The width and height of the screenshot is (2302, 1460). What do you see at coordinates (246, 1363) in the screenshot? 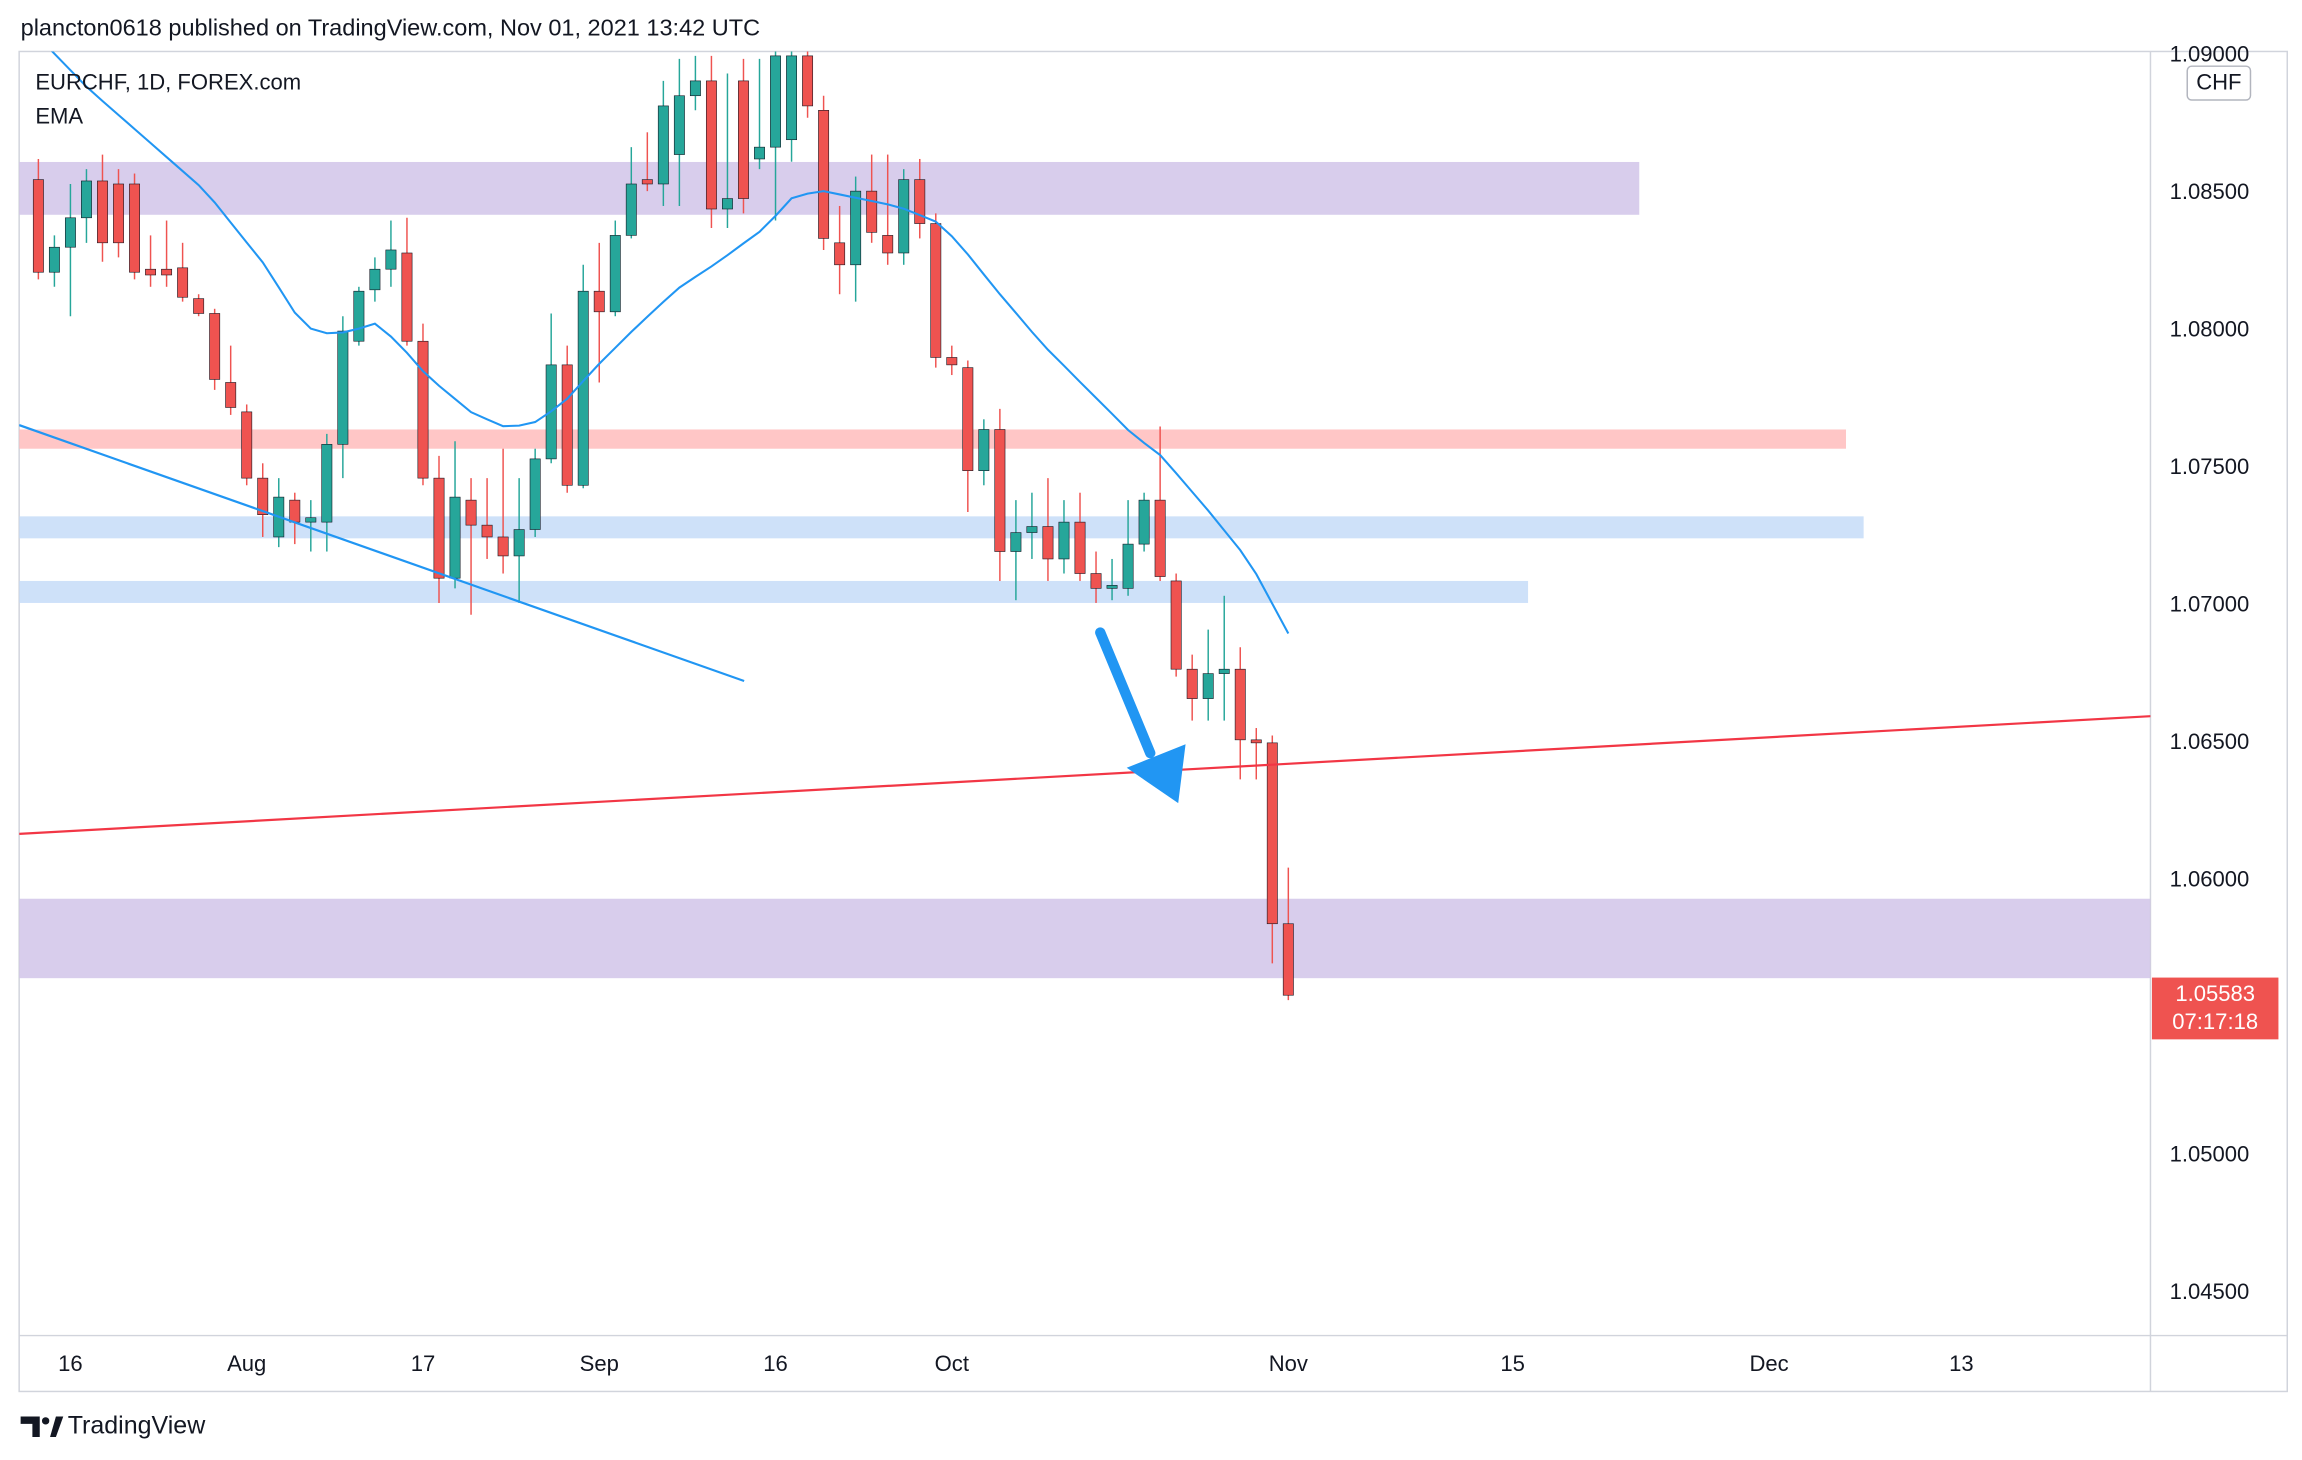
I see `x-tick-label: Aug` at bounding box center [246, 1363].